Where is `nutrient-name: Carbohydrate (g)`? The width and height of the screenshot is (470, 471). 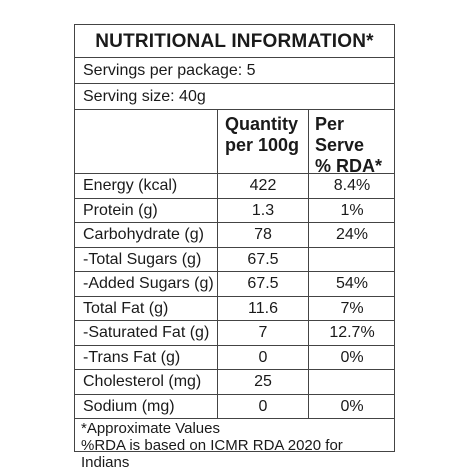 nutrient-name: Carbohydrate (g) is located at coordinates (143, 234).